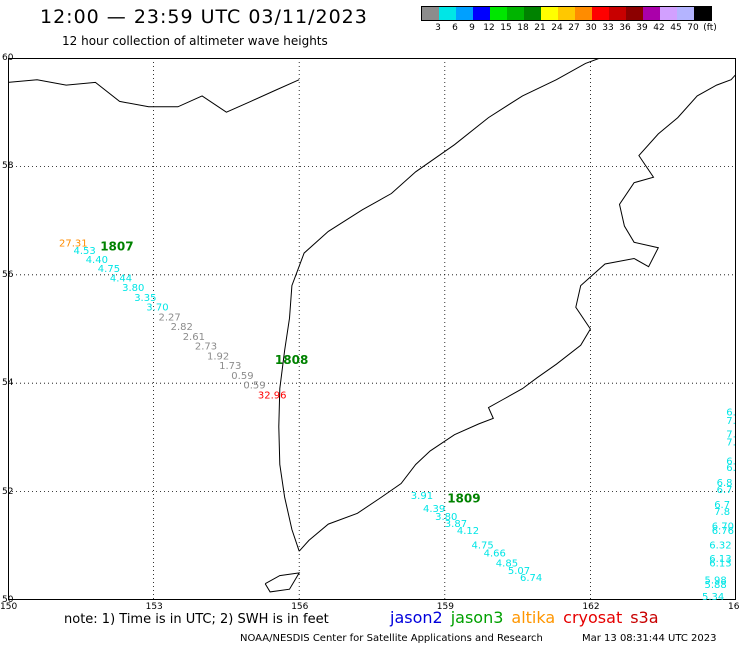 The image size is (740, 650). What do you see at coordinates (574, 28) in the screenshot?
I see `scale-label: 27` at bounding box center [574, 28].